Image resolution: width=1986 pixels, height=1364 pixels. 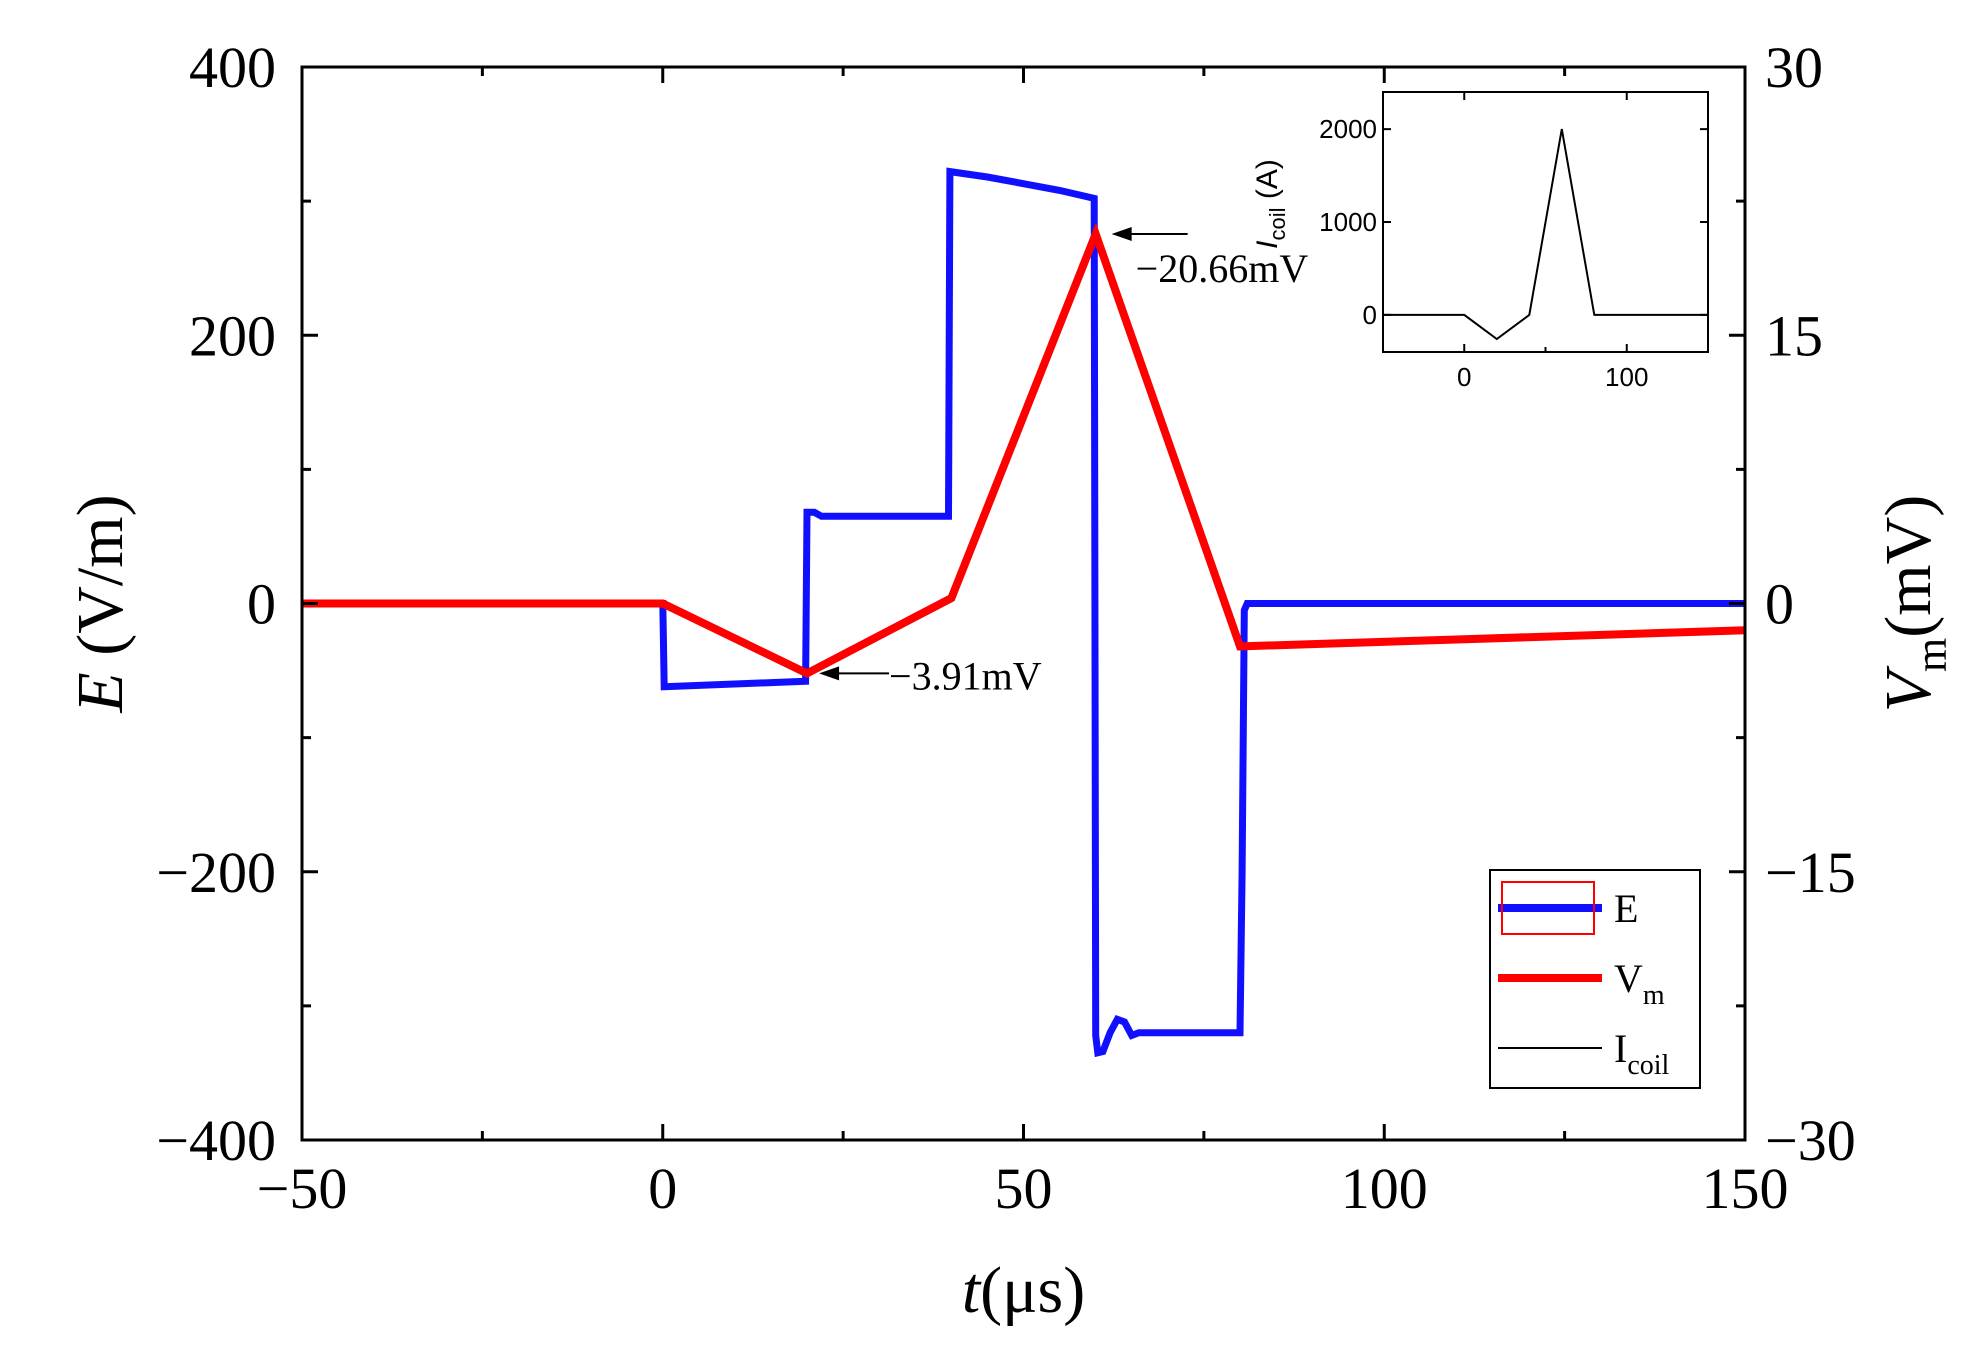 I want to click on y-left-tick-label: −400, so click(x=216, y=1140).